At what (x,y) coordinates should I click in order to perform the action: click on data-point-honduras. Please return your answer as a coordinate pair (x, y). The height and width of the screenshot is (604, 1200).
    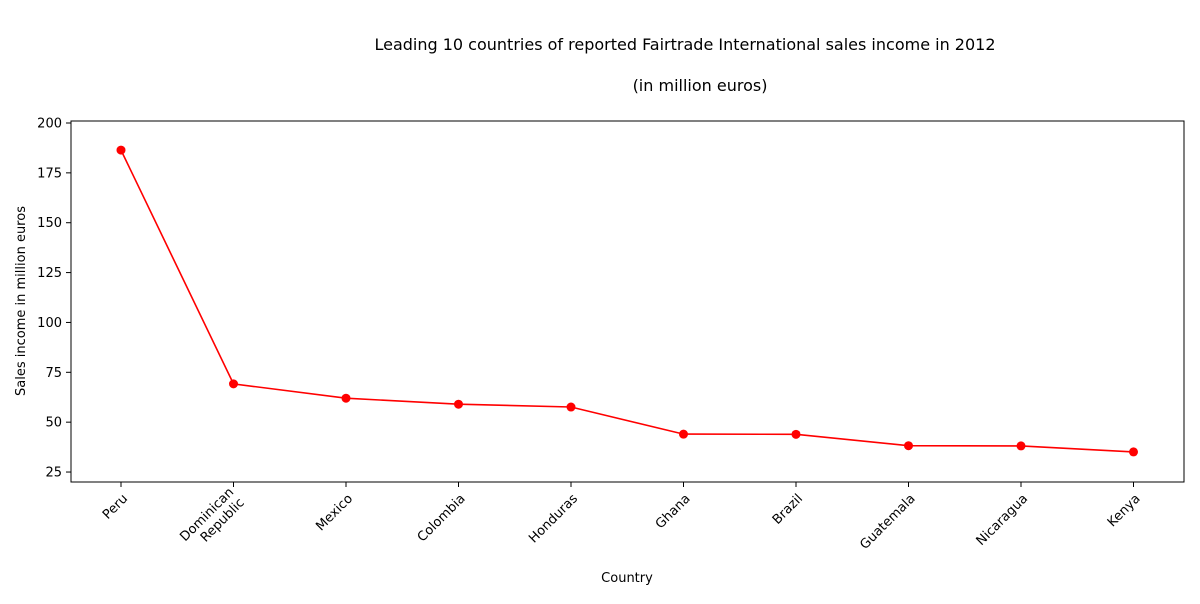
    Looking at the image, I should click on (571, 407).